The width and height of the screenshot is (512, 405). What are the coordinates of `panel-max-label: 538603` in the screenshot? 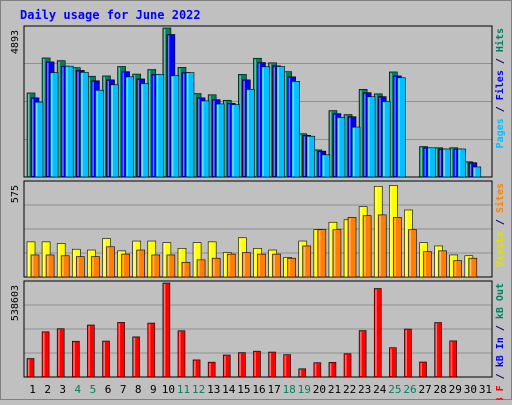 It's located at (15, 303).